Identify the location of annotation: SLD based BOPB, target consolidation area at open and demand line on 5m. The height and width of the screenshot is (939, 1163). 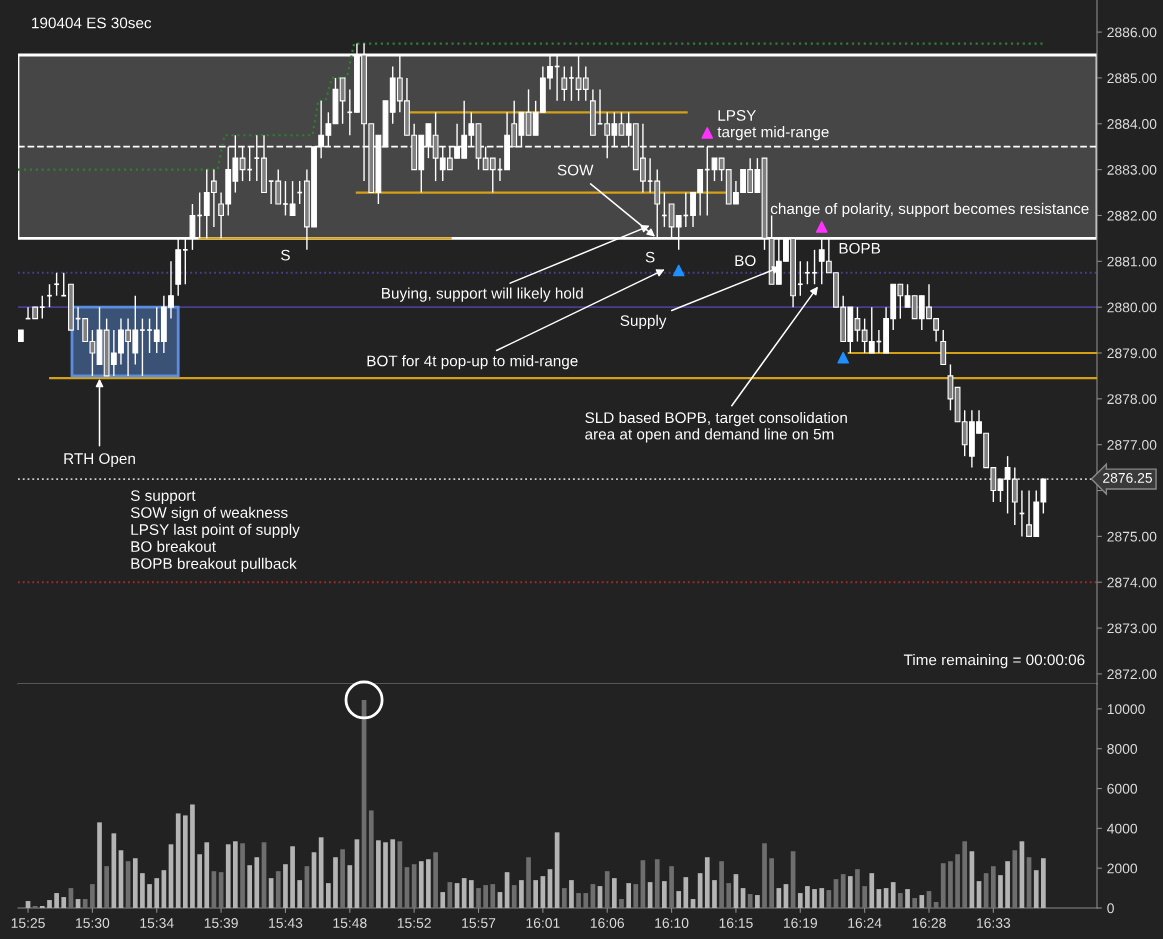
(716, 427).